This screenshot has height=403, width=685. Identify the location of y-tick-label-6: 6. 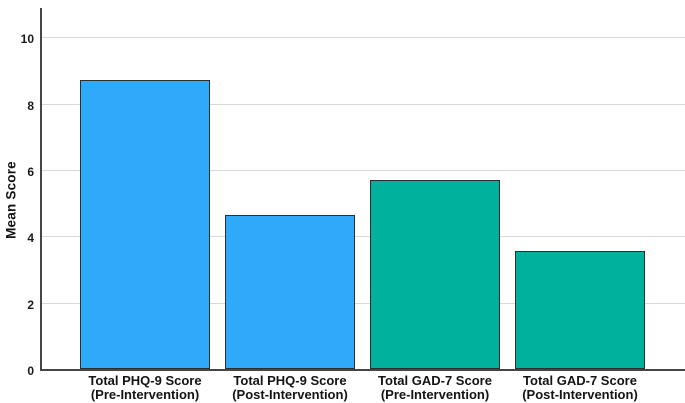
(30, 171).